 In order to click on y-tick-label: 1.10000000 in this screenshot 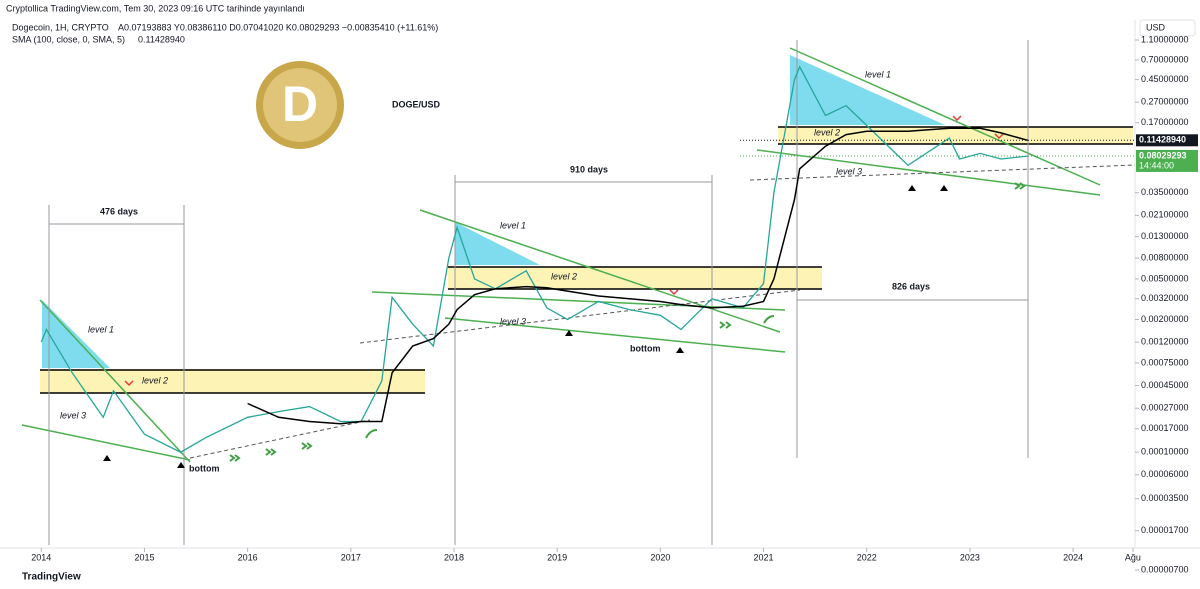, I will do `click(1165, 39)`.